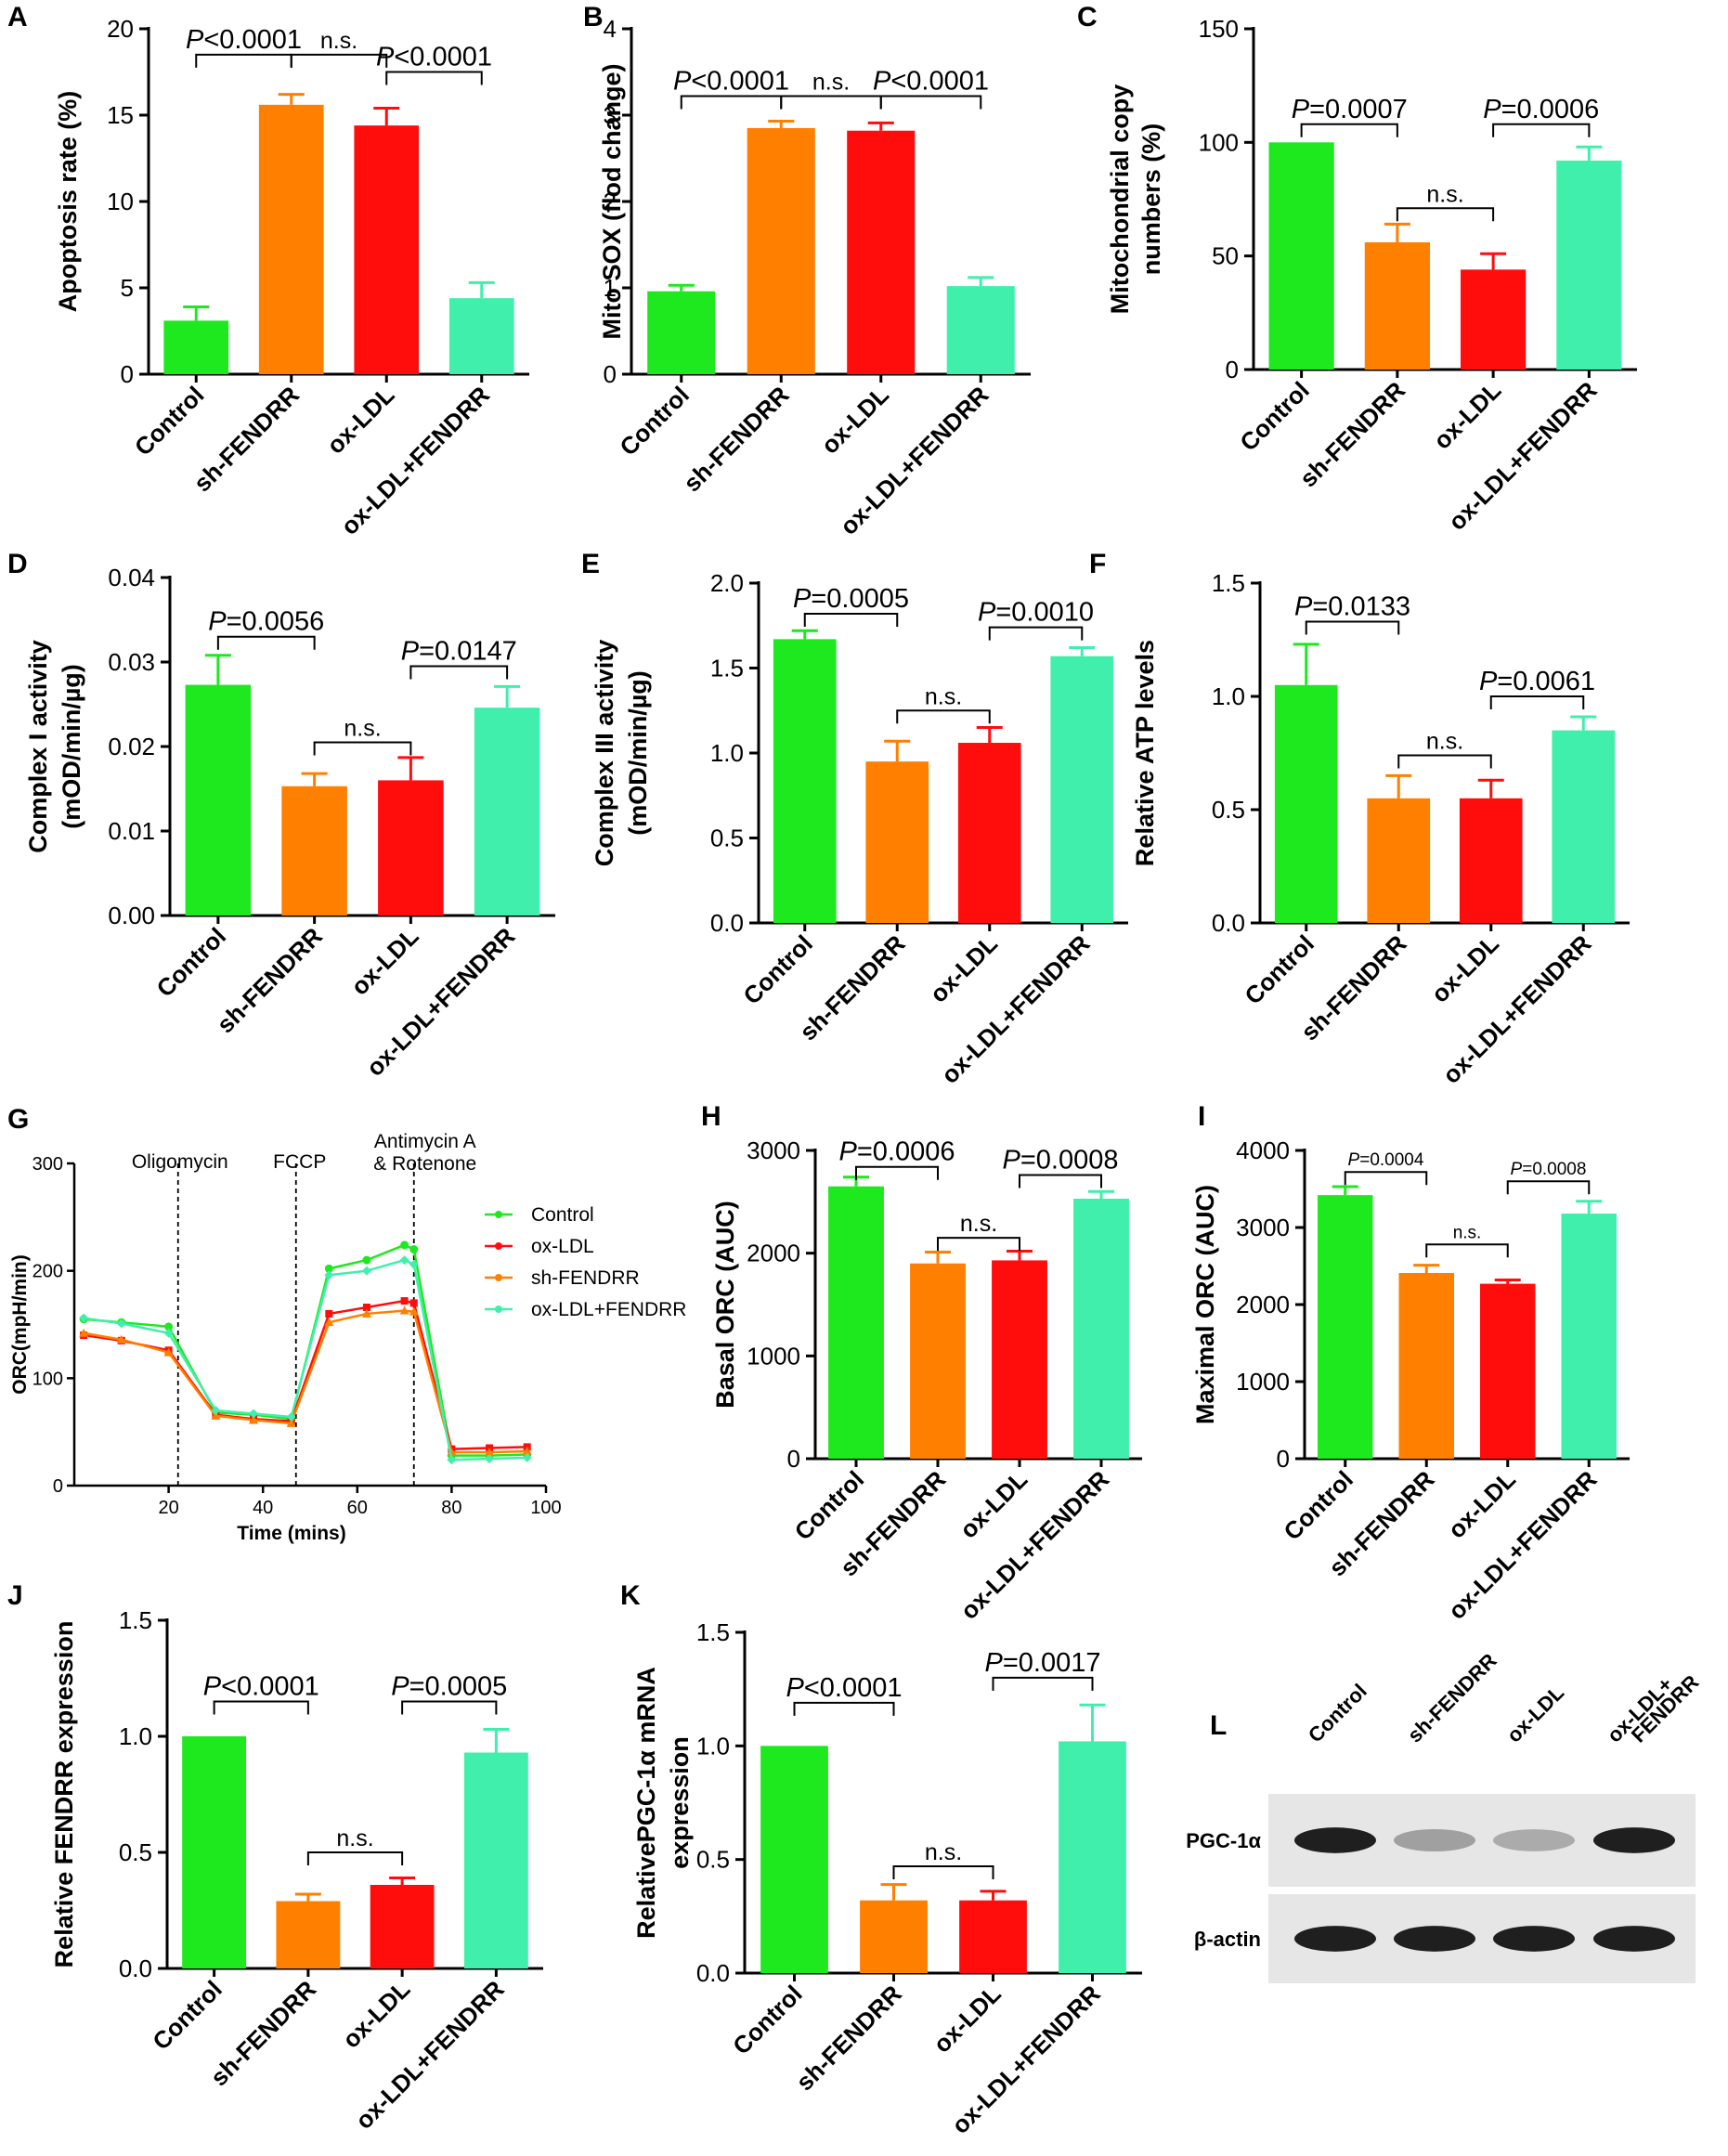  Describe the element at coordinates (1223, 1840) in the screenshot. I see `band-label: PGC-1α` at that location.